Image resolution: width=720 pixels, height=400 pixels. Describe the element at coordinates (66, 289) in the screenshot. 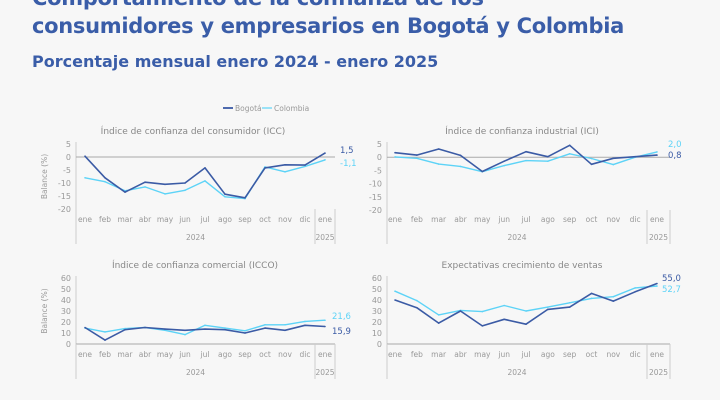

I see `y-tick-label: 50` at that location.